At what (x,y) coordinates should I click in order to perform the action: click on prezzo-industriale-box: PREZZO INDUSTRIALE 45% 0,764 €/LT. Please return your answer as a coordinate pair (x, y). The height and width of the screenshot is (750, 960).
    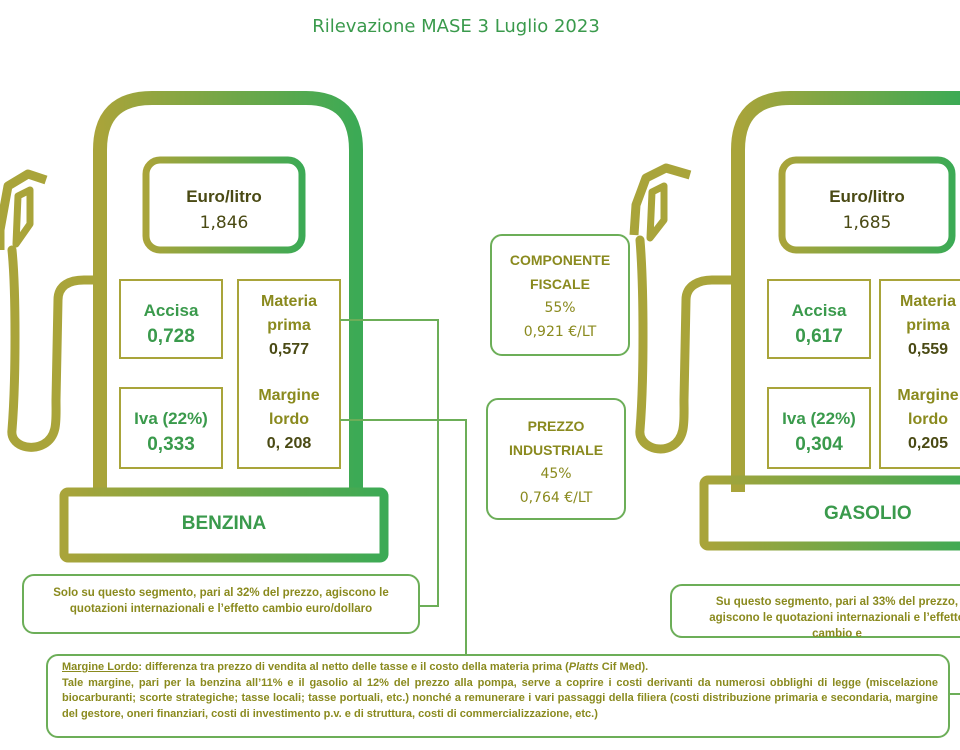
    Looking at the image, I should click on (556, 459).